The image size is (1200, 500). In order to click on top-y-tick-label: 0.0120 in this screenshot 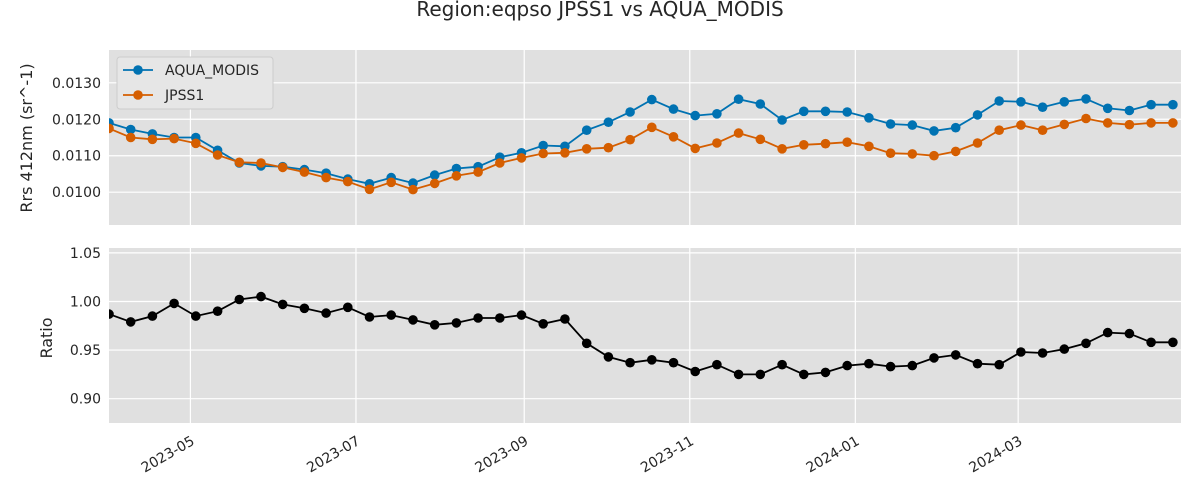, I will do `click(76, 120)`.